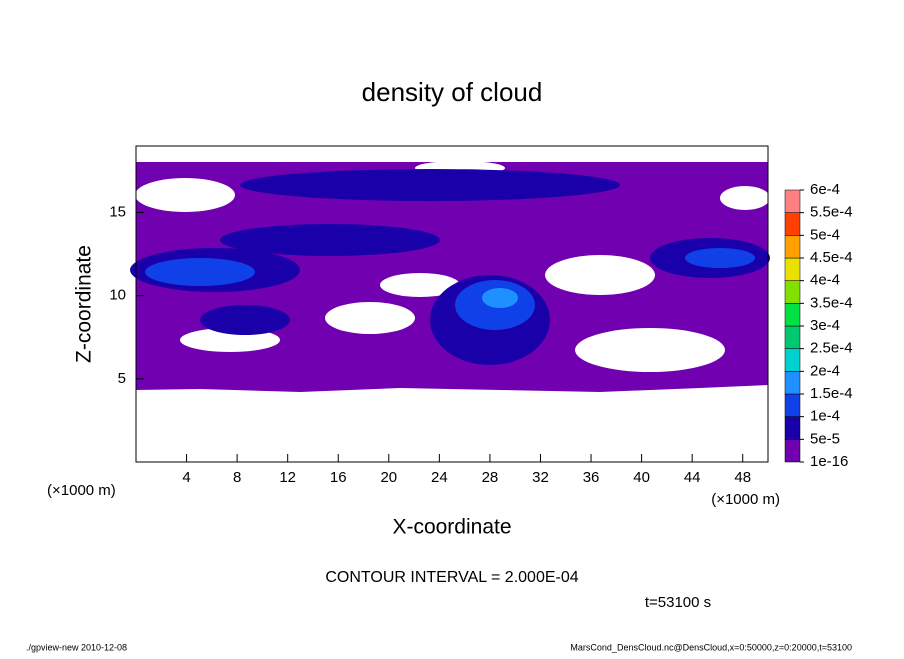 Image resolution: width=904 pixels, height=659 pixels. I want to click on x-tick-label: 48, so click(742, 477).